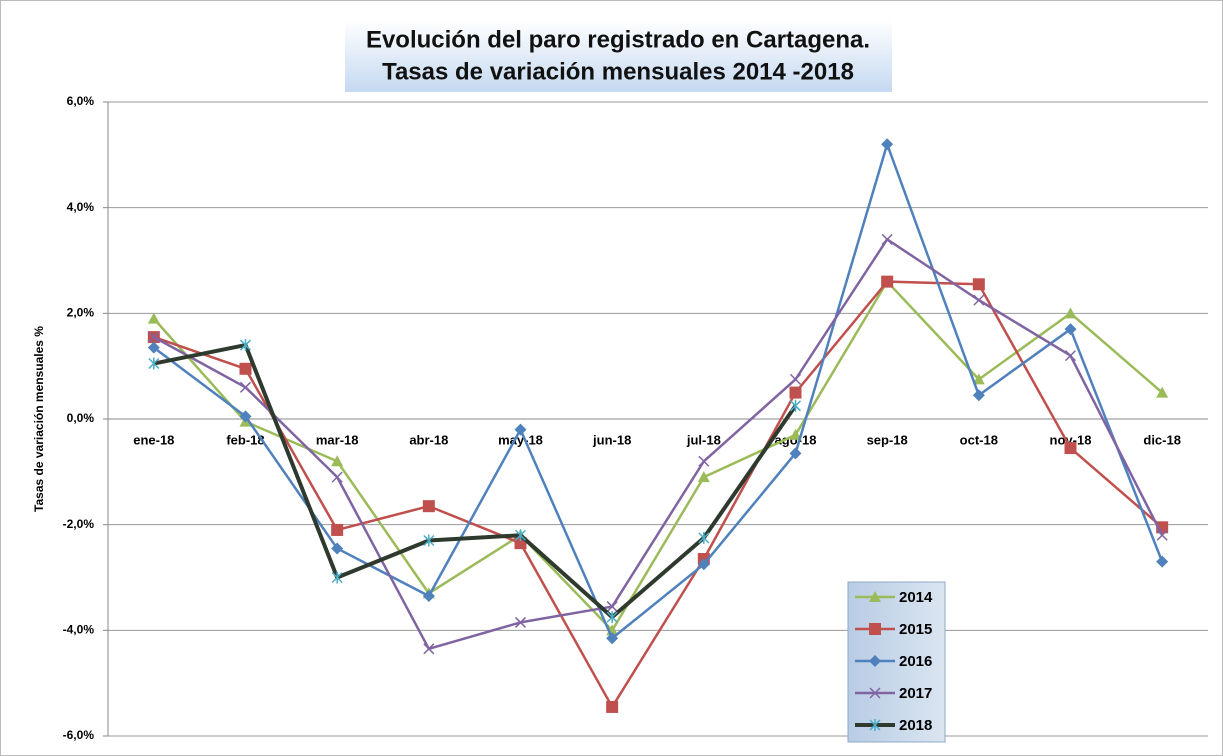 The height and width of the screenshot is (756, 1223). Describe the element at coordinates (81, 418) in the screenshot. I see `y-tick-label: 0,0%` at that location.